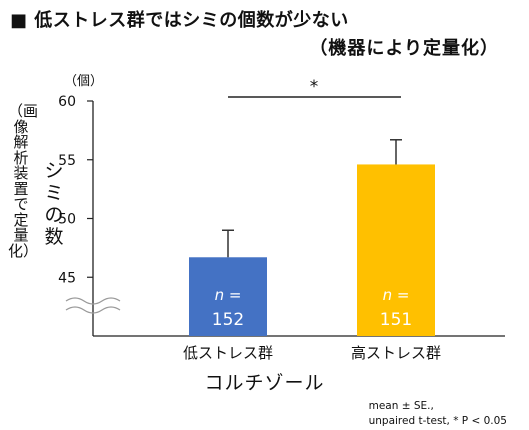  Describe the element at coordinates (84, 81) in the screenshot. I see `y-unit-label: （個）` at that location.